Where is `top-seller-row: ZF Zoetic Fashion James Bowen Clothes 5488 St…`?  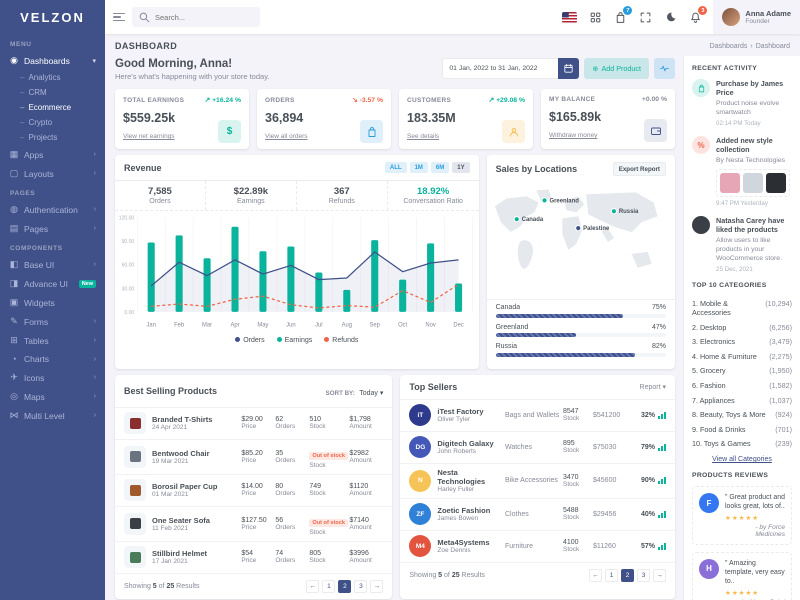 top-seller-row: ZF Zoetic Fashion James Bowen Clothes 5488 St… is located at coordinates (537, 513).